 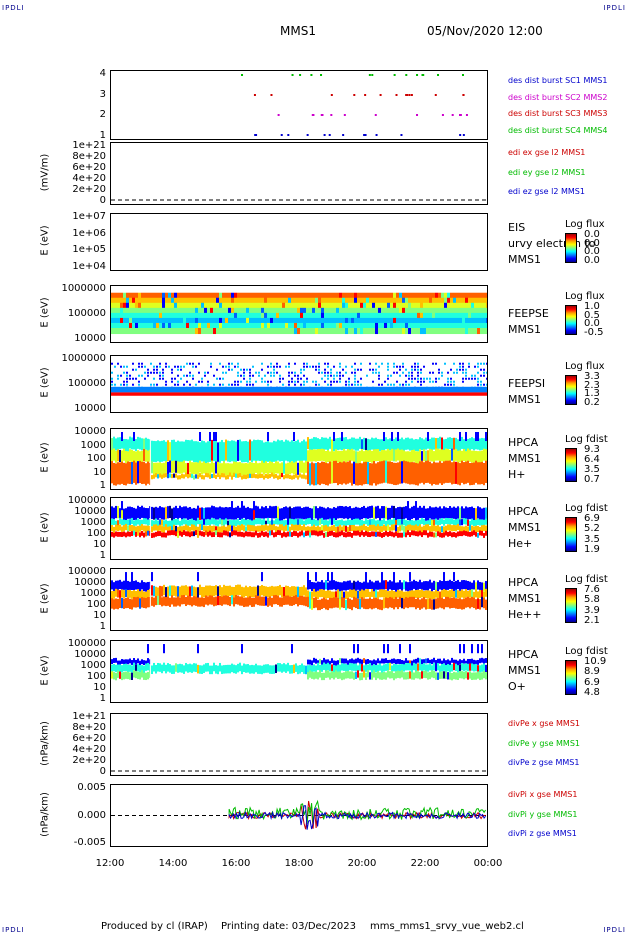 What do you see at coordinates (89, 738) in the screenshot?
I see `ytick-p10-2: 6e+20` at bounding box center [89, 738].